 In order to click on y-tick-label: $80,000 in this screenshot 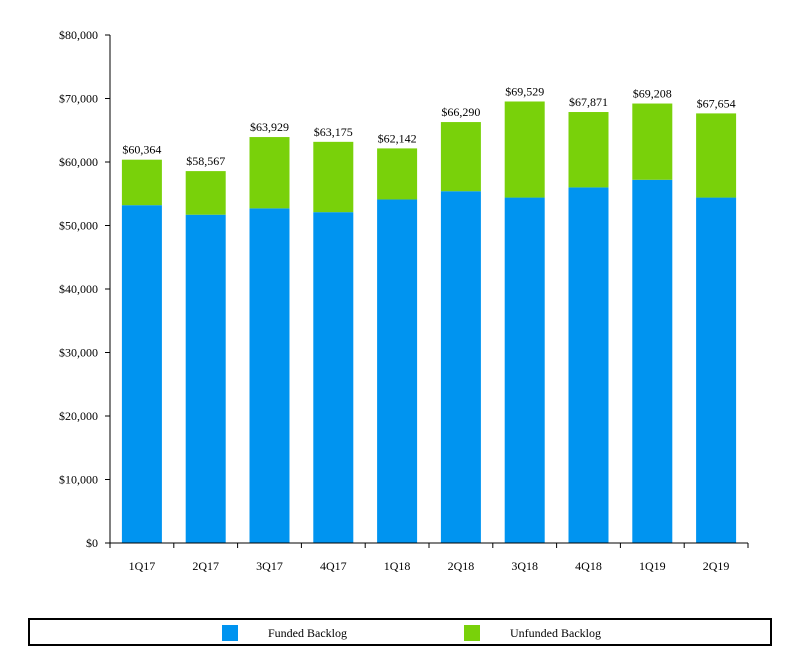, I will do `click(78, 35)`.